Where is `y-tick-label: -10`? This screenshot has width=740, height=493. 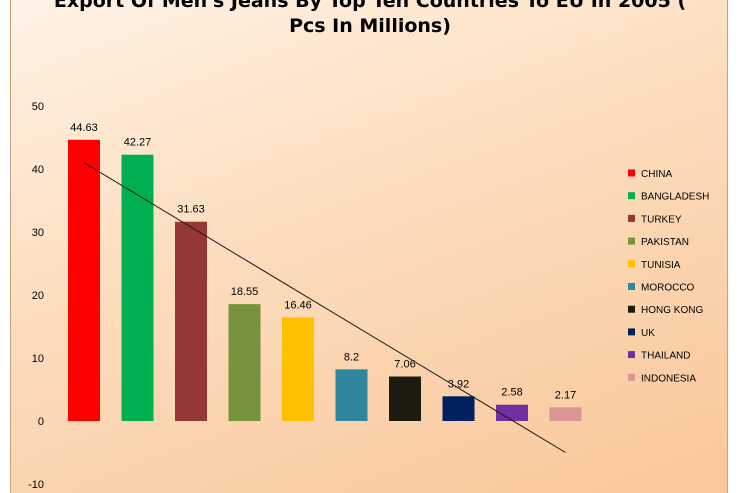 y-tick-label: -10 is located at coordinates (36, 485).